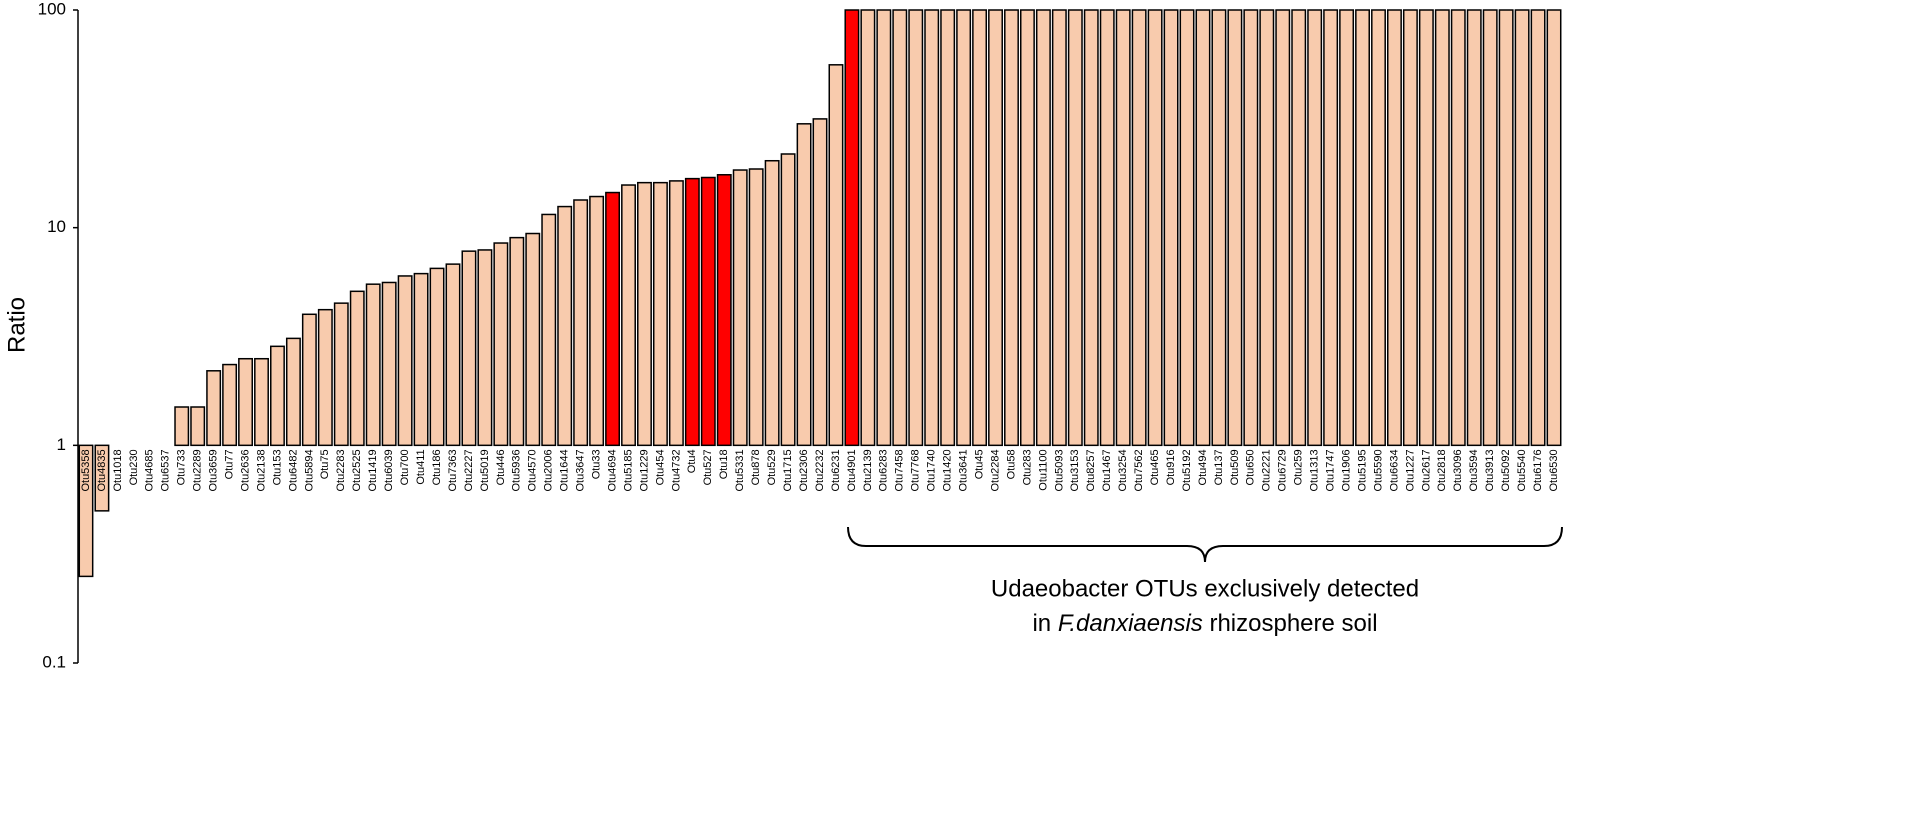 The image size is (1908, 816). What do you see at coordinates (1290, 623) in the screenshot?
I see `annotation-part: rhizosphere soil` at bounding box center [1290, 623].